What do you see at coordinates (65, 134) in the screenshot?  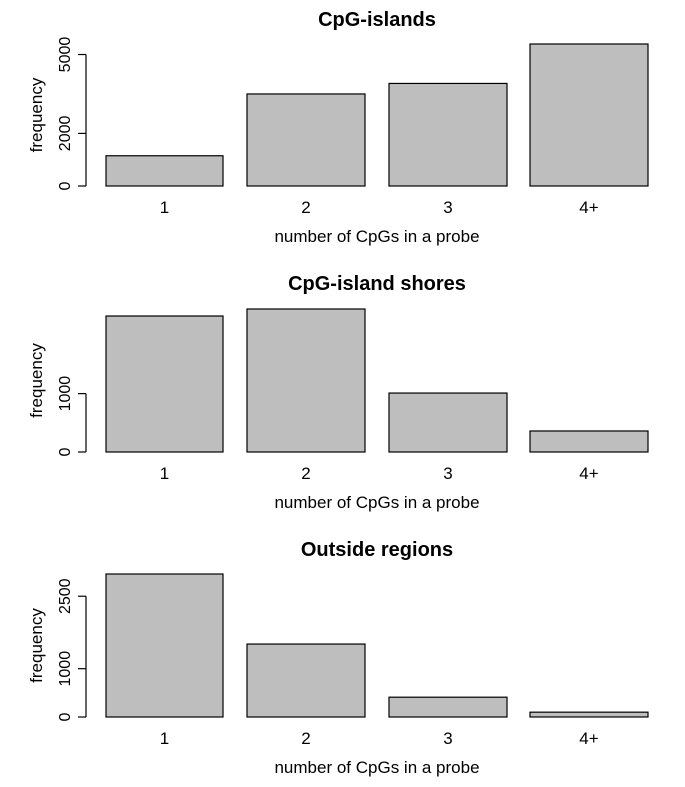 I see `y-tick-label: 2000` at bounding box center [65, 134].